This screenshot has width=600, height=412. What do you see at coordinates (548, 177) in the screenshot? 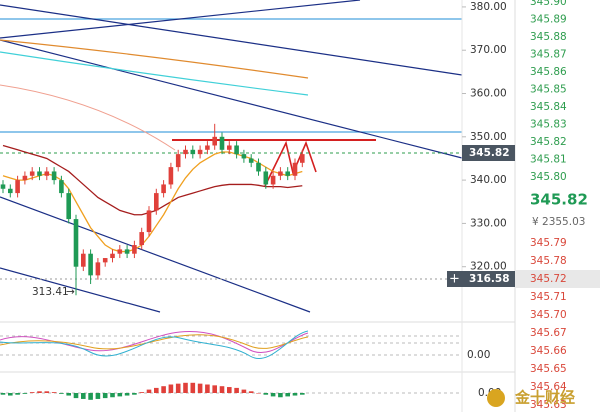
I see `ladder-ask: 345.80` at bounding box center [548, 177].